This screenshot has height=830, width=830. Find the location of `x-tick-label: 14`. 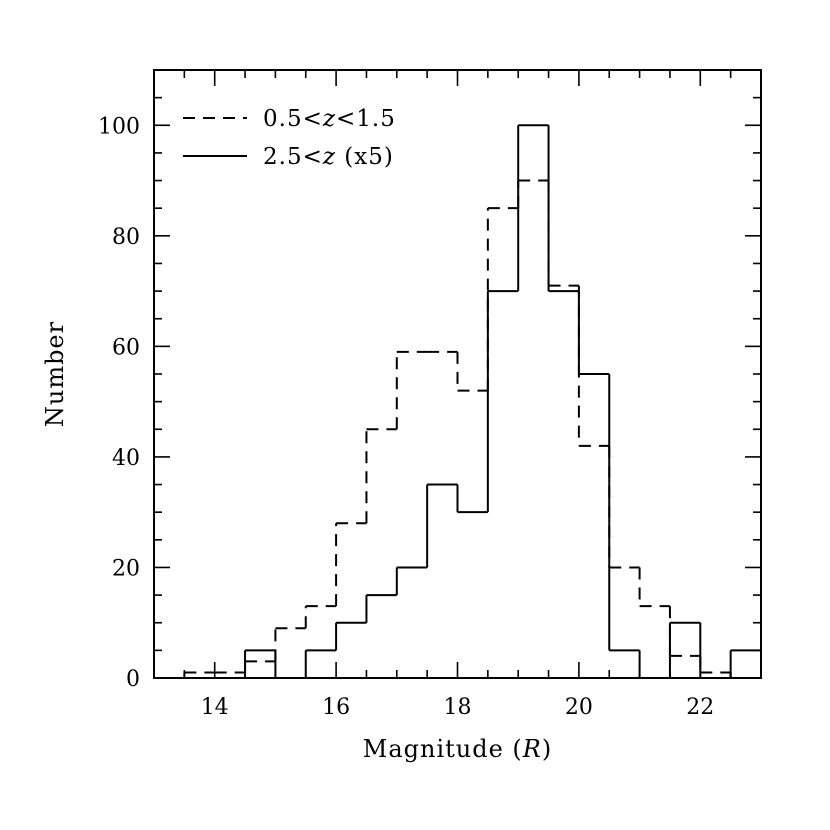

x-tick-label: 14 is located at coordinates (215, 707).